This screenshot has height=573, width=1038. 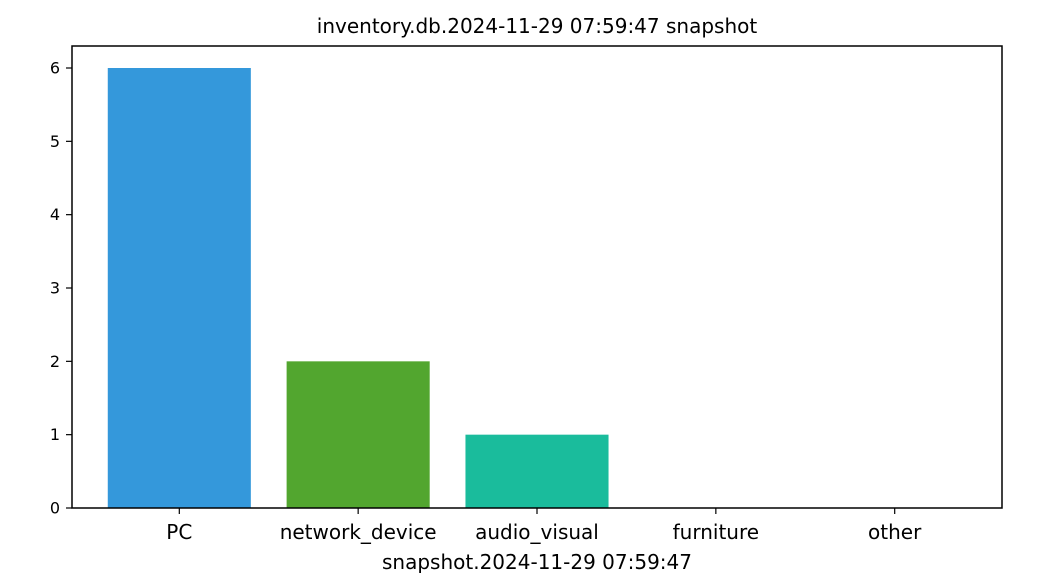 What do you see at coordinates (358, 532) in the screenshot?
I see `x-tick-label-network-device: network_device` at bounding box center [358, 532].